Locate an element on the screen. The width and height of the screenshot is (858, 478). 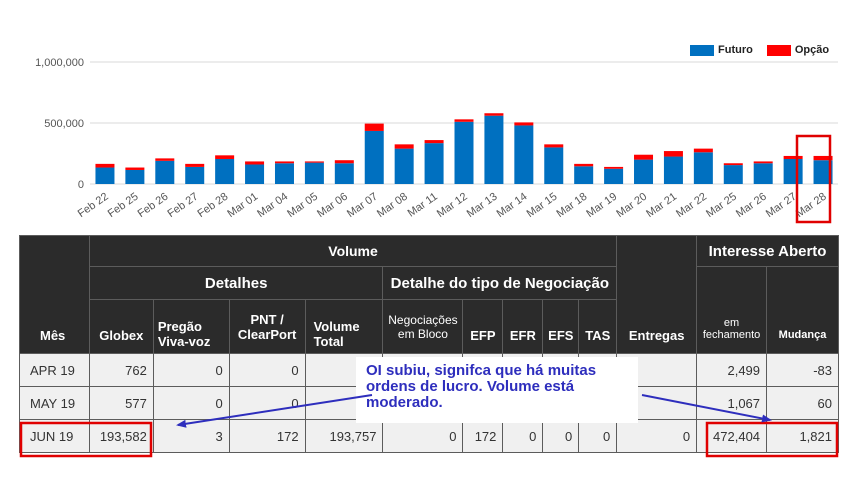
cell-efr: 0 is located at coordinates (523, 436).